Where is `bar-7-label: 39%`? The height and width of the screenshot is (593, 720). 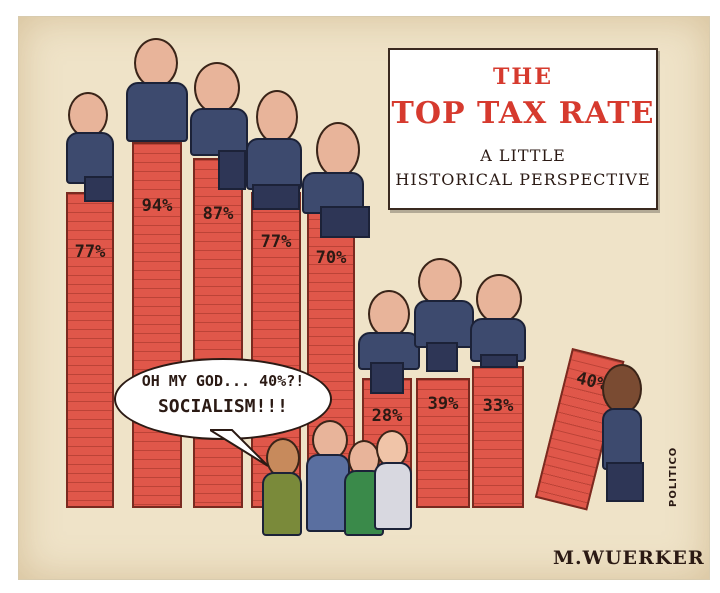
bar-7-label: 39% is located at coordinates (443, 404).